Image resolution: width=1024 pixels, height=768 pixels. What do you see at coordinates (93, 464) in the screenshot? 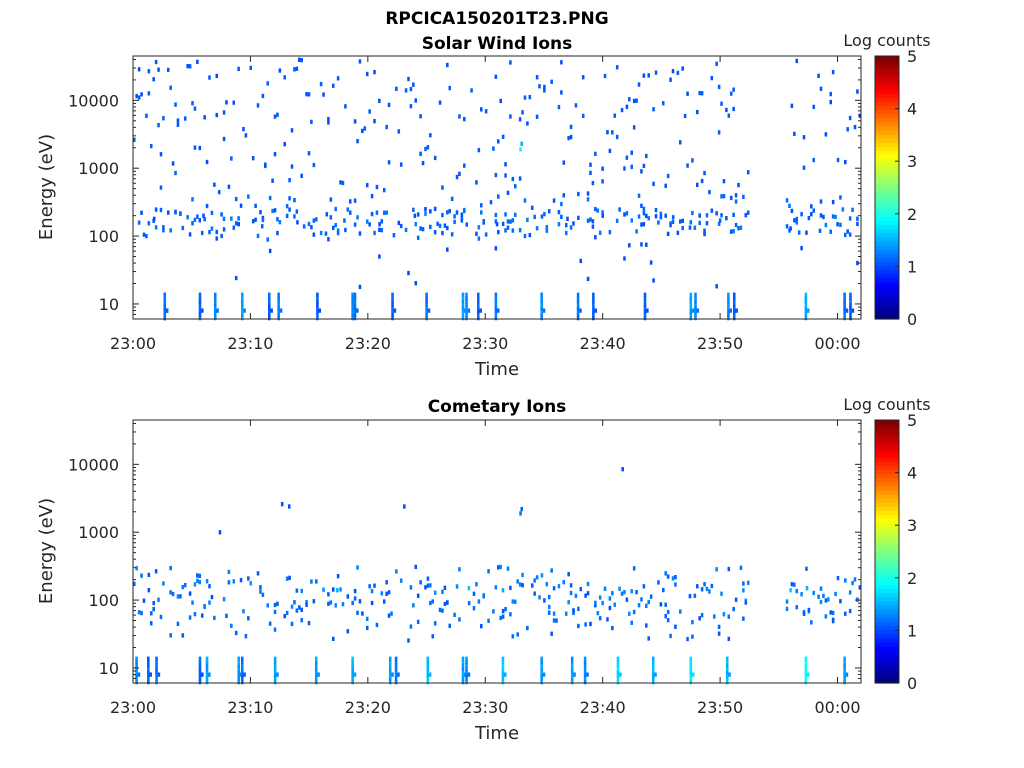
I see `y-tick-label: 10000` at bounding box center [93, 464].